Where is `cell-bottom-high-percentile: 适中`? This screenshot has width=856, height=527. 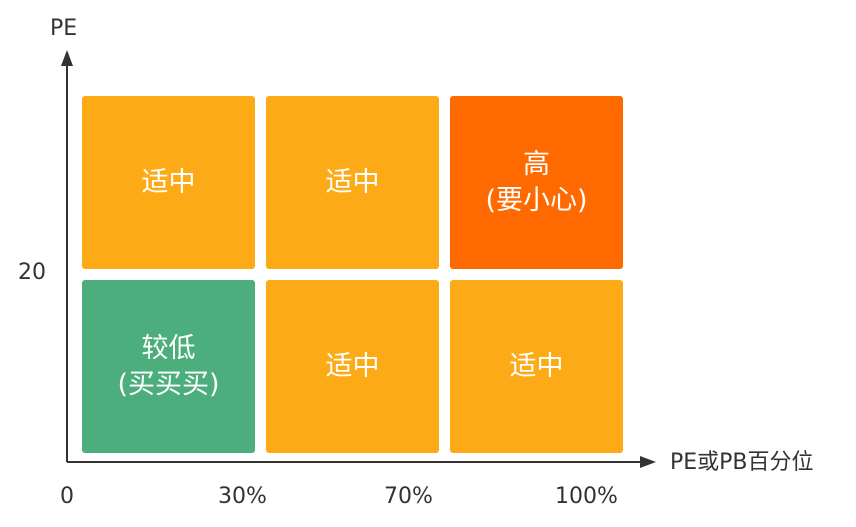
cell-bottom-high-percentile: 适中 is located at coordinates (536, 366).